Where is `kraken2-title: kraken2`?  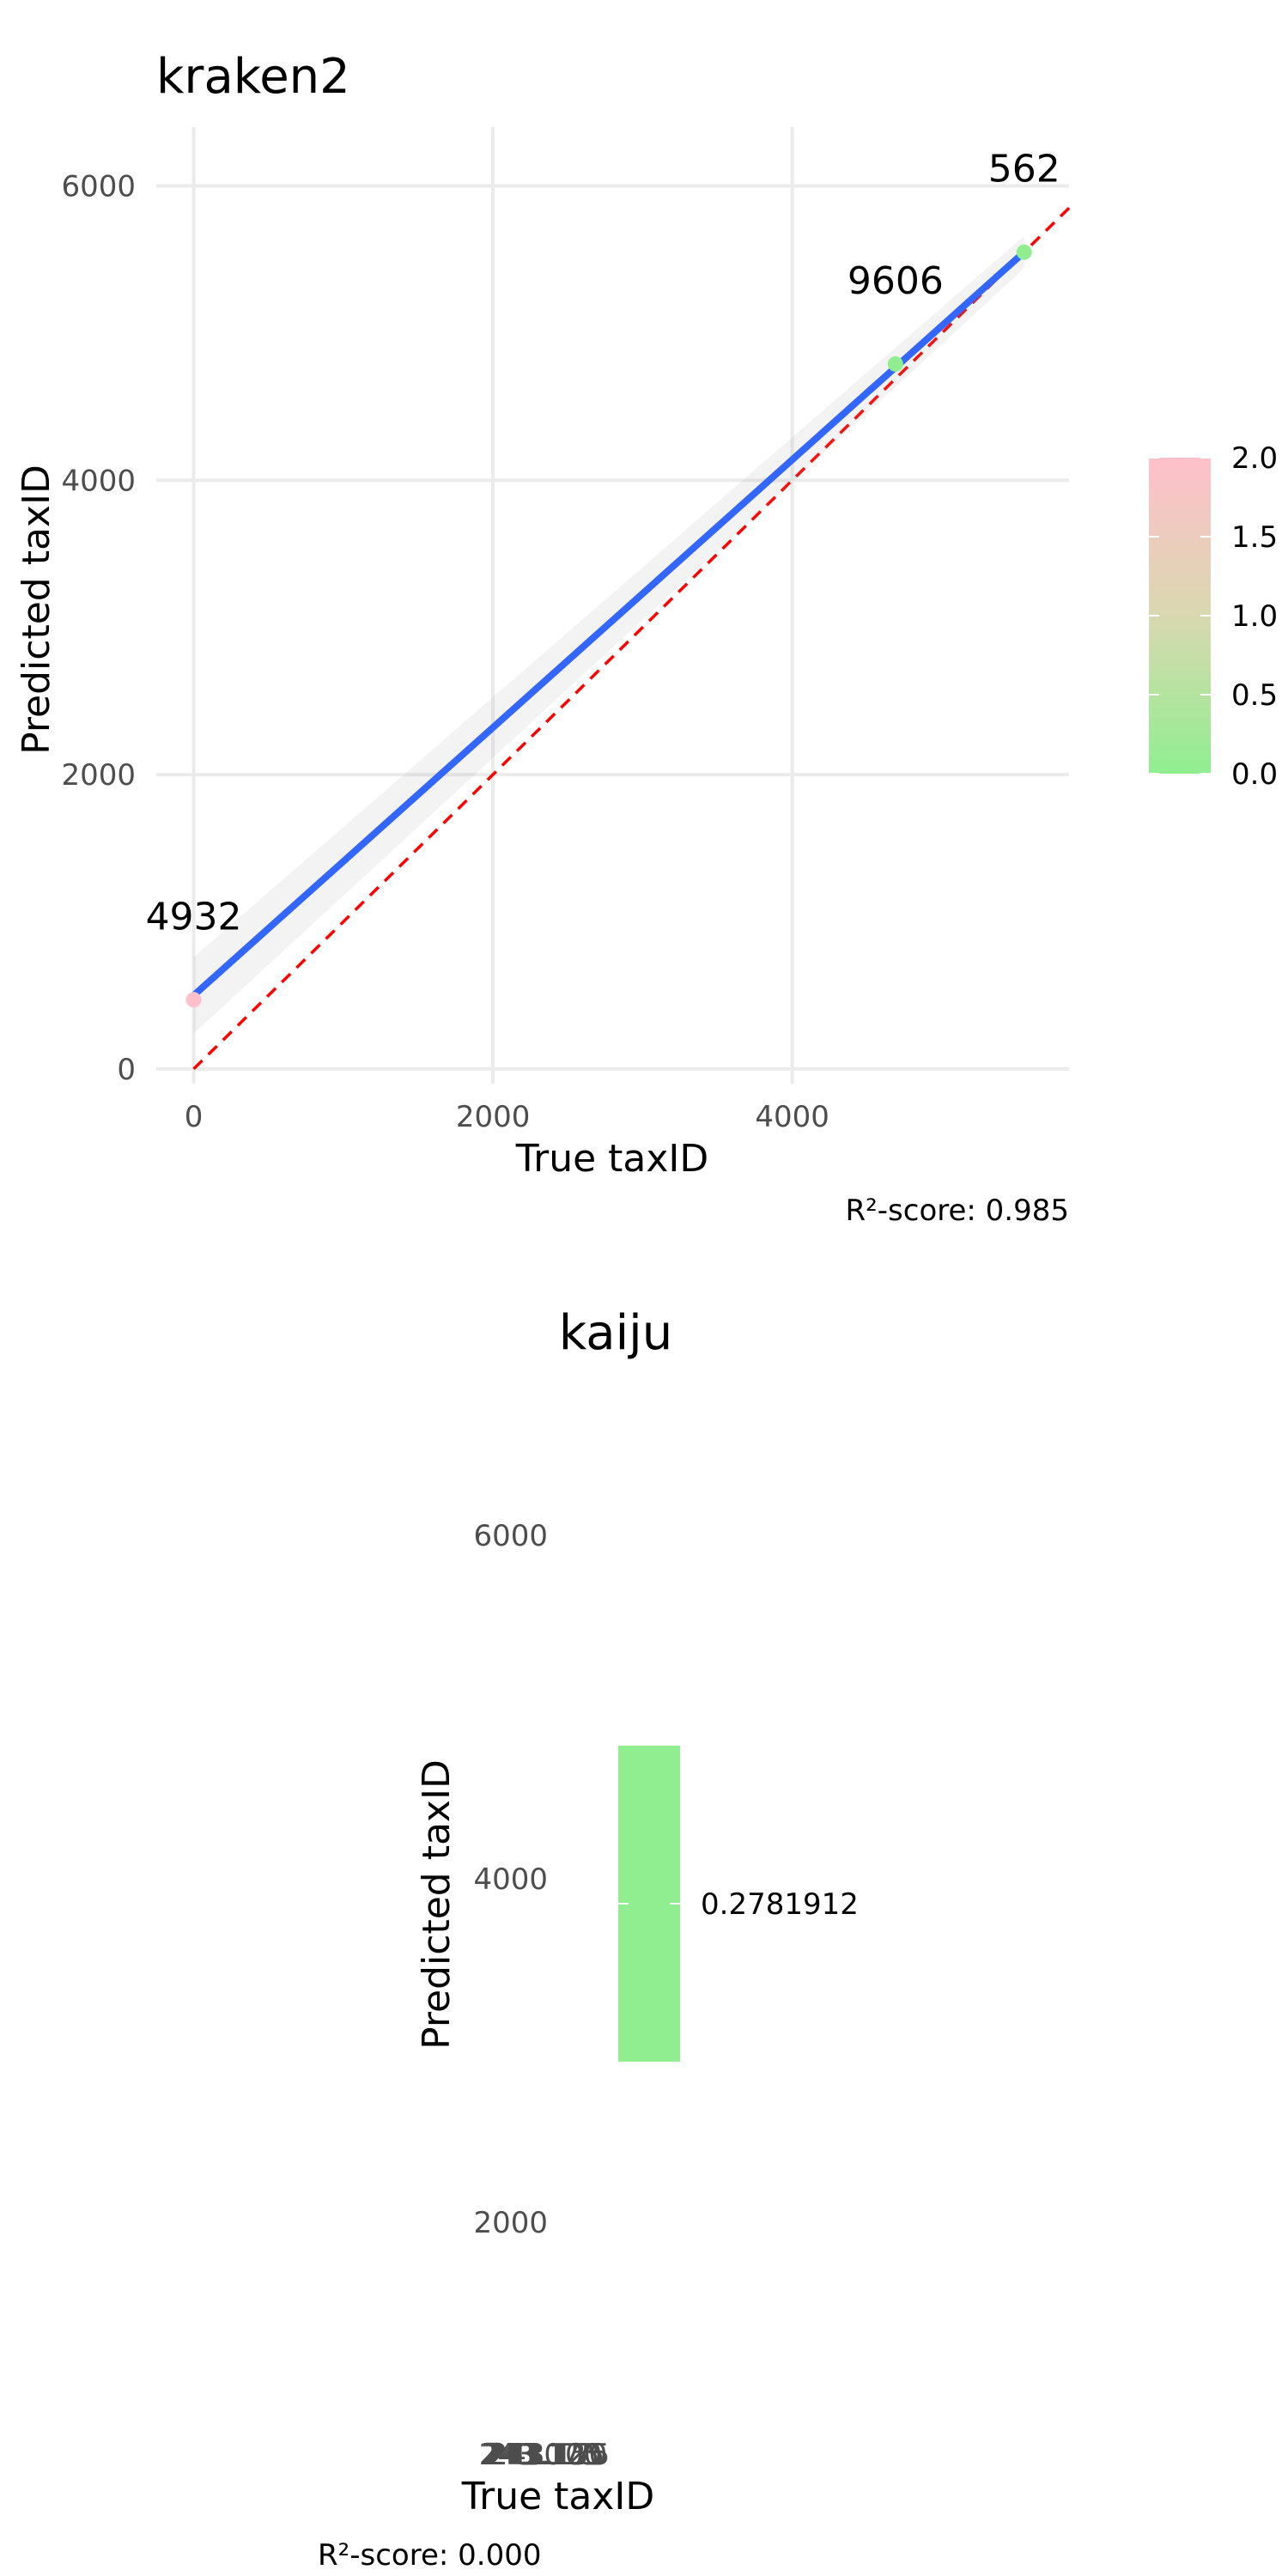 kraken2-title: kraken2 is located at coordinates (253, 77).